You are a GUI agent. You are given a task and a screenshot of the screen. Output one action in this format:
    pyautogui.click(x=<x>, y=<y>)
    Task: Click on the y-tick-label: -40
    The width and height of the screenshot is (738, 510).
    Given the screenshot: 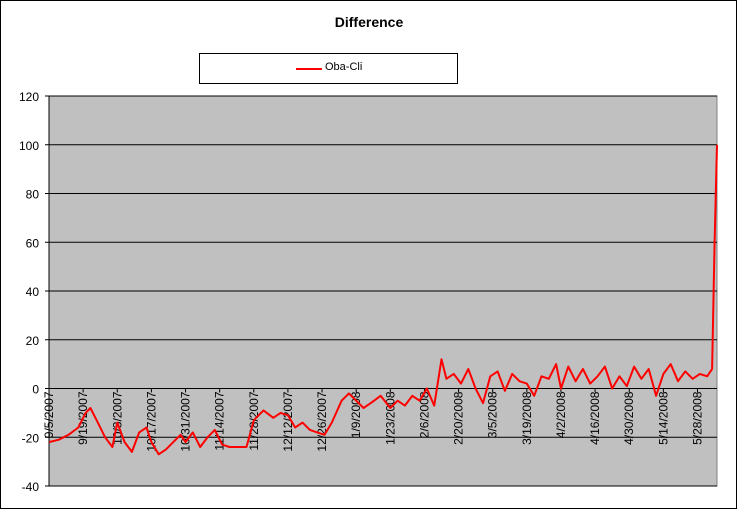 What is the action you would take?
    pyautogui.click(x=31, y=487)
    